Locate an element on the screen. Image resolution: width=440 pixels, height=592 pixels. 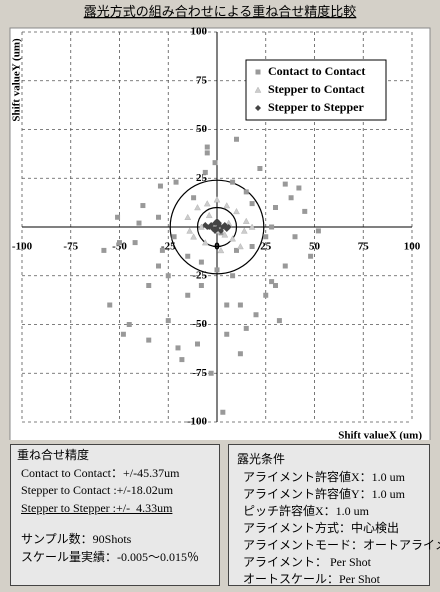
text-line: オートスケール：Per Shot is located at coordinates (312, 578).